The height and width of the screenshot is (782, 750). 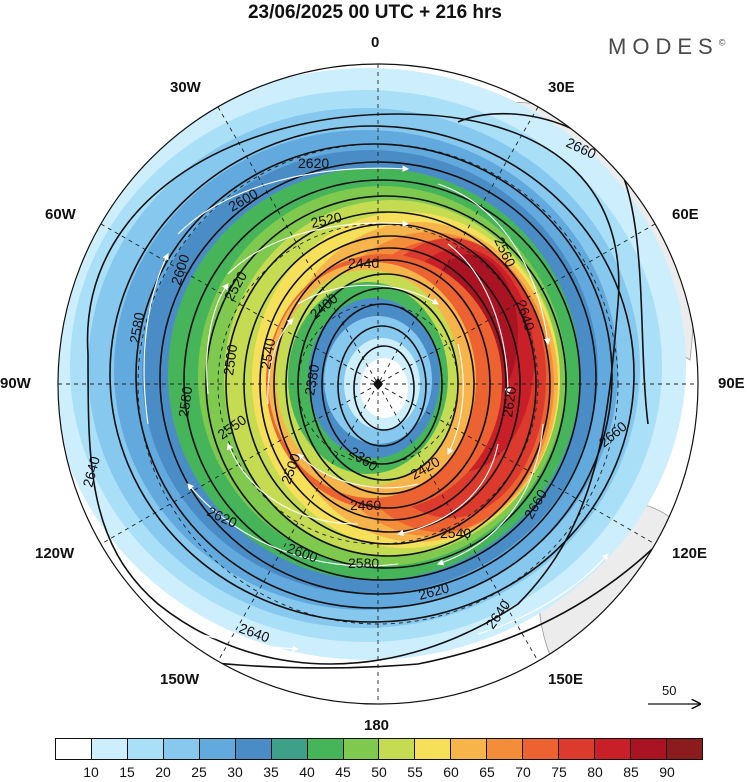 I want to click on colorbar-label: 80, so click(x=595, y=772).